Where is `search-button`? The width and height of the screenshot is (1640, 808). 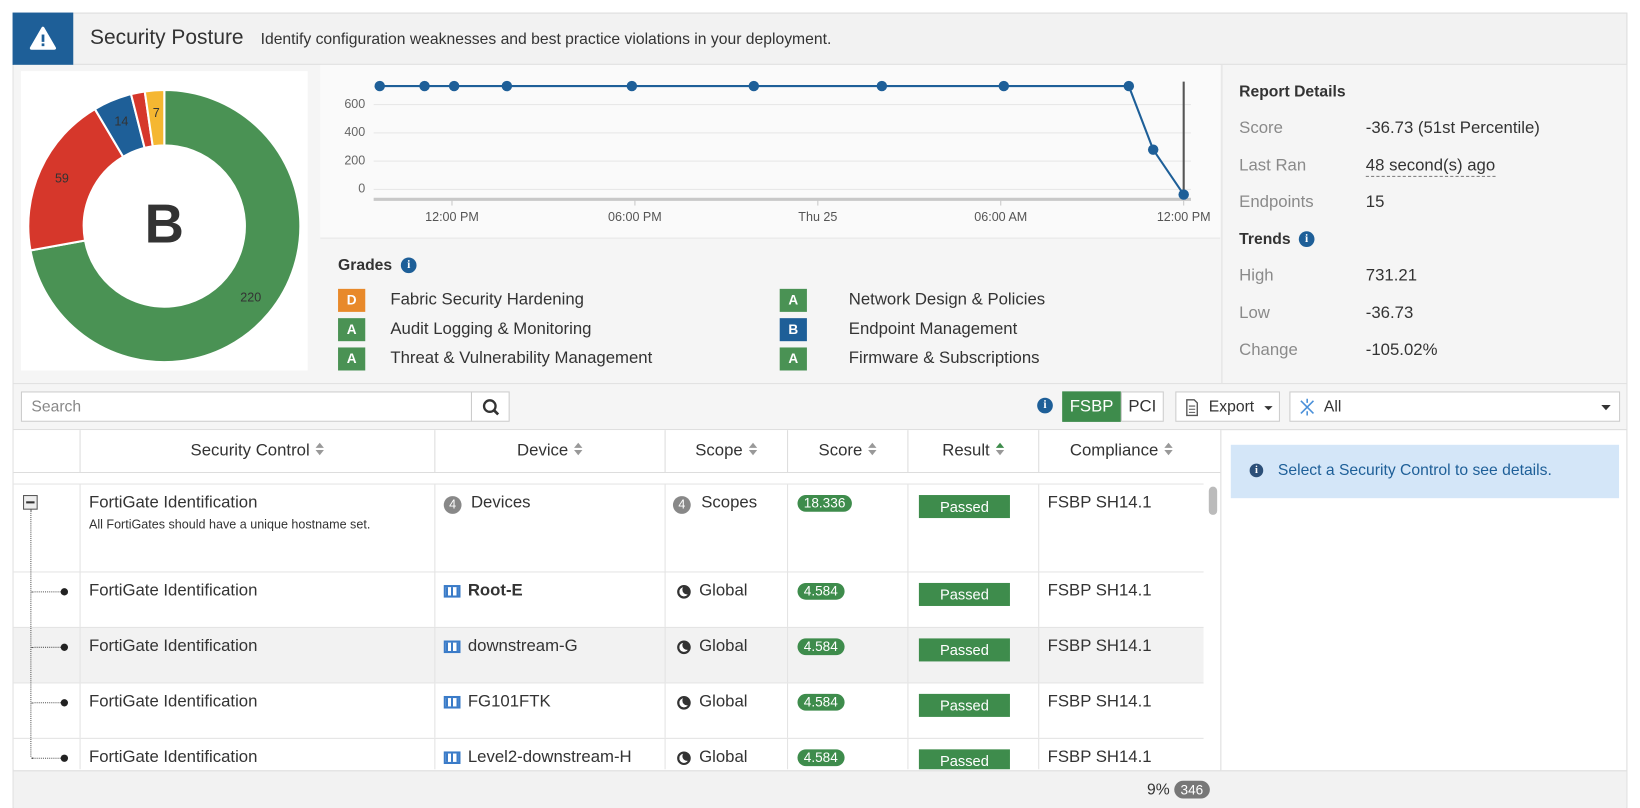 search-button is located at coordinates (490, 406).